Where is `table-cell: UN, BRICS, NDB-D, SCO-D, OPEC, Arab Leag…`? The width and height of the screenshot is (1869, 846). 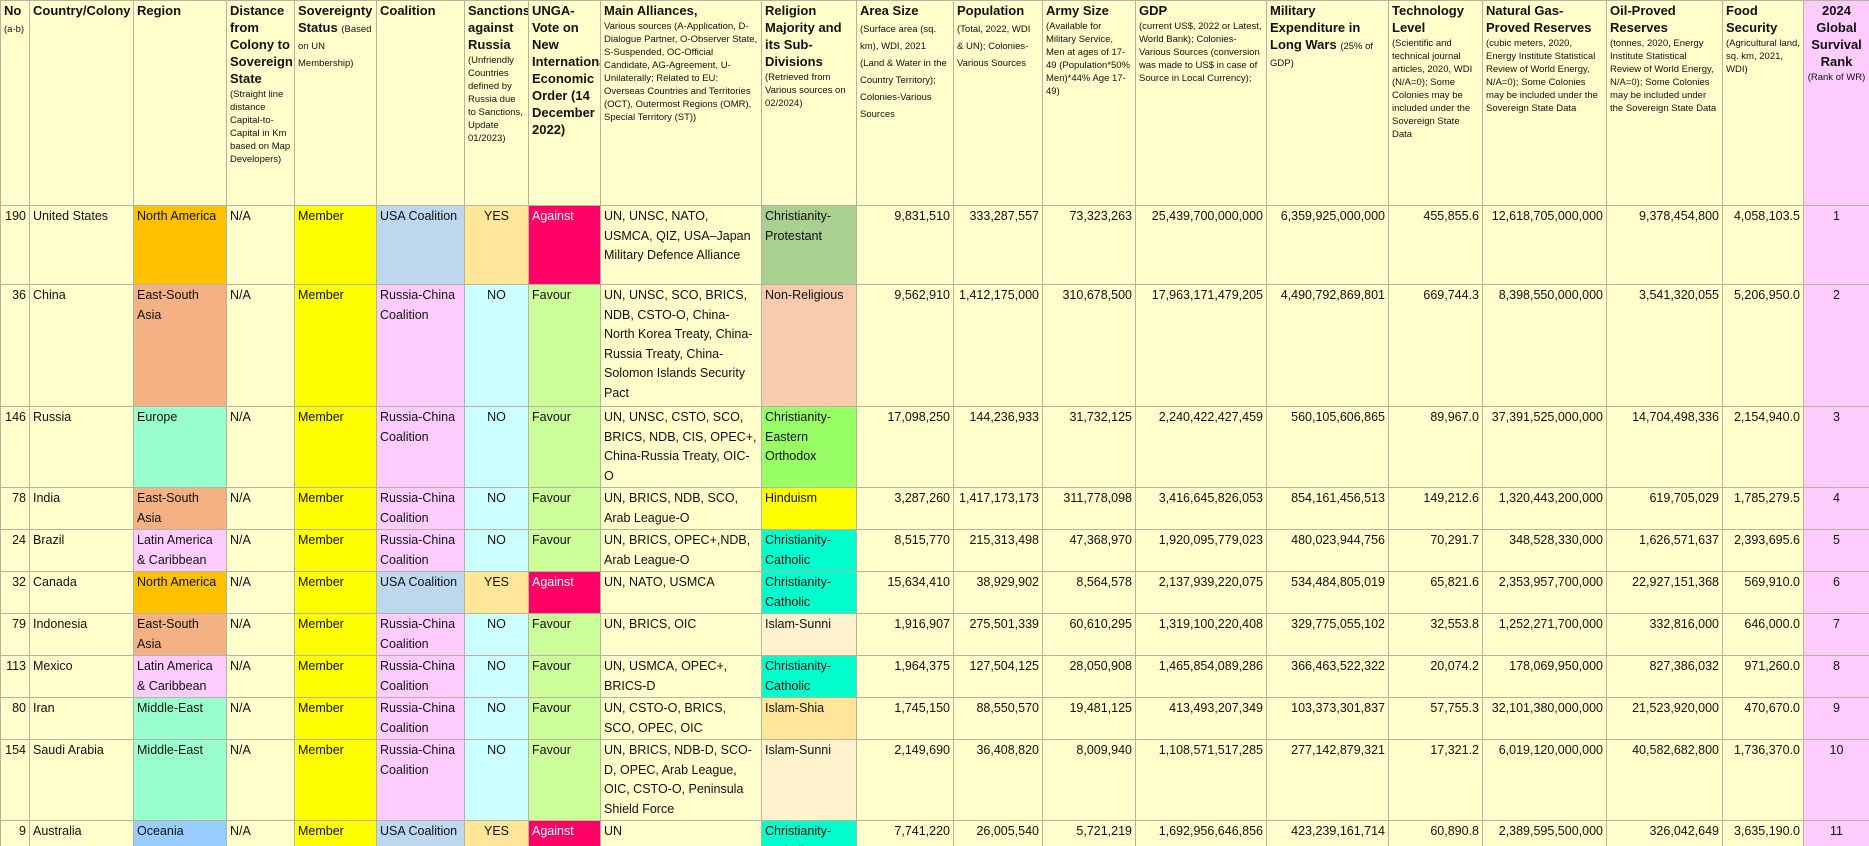
table-cell: UN, BRICS, NDB-D, SCO-D, OPEC, Arab Leag… is located at coordinates (681, 780).